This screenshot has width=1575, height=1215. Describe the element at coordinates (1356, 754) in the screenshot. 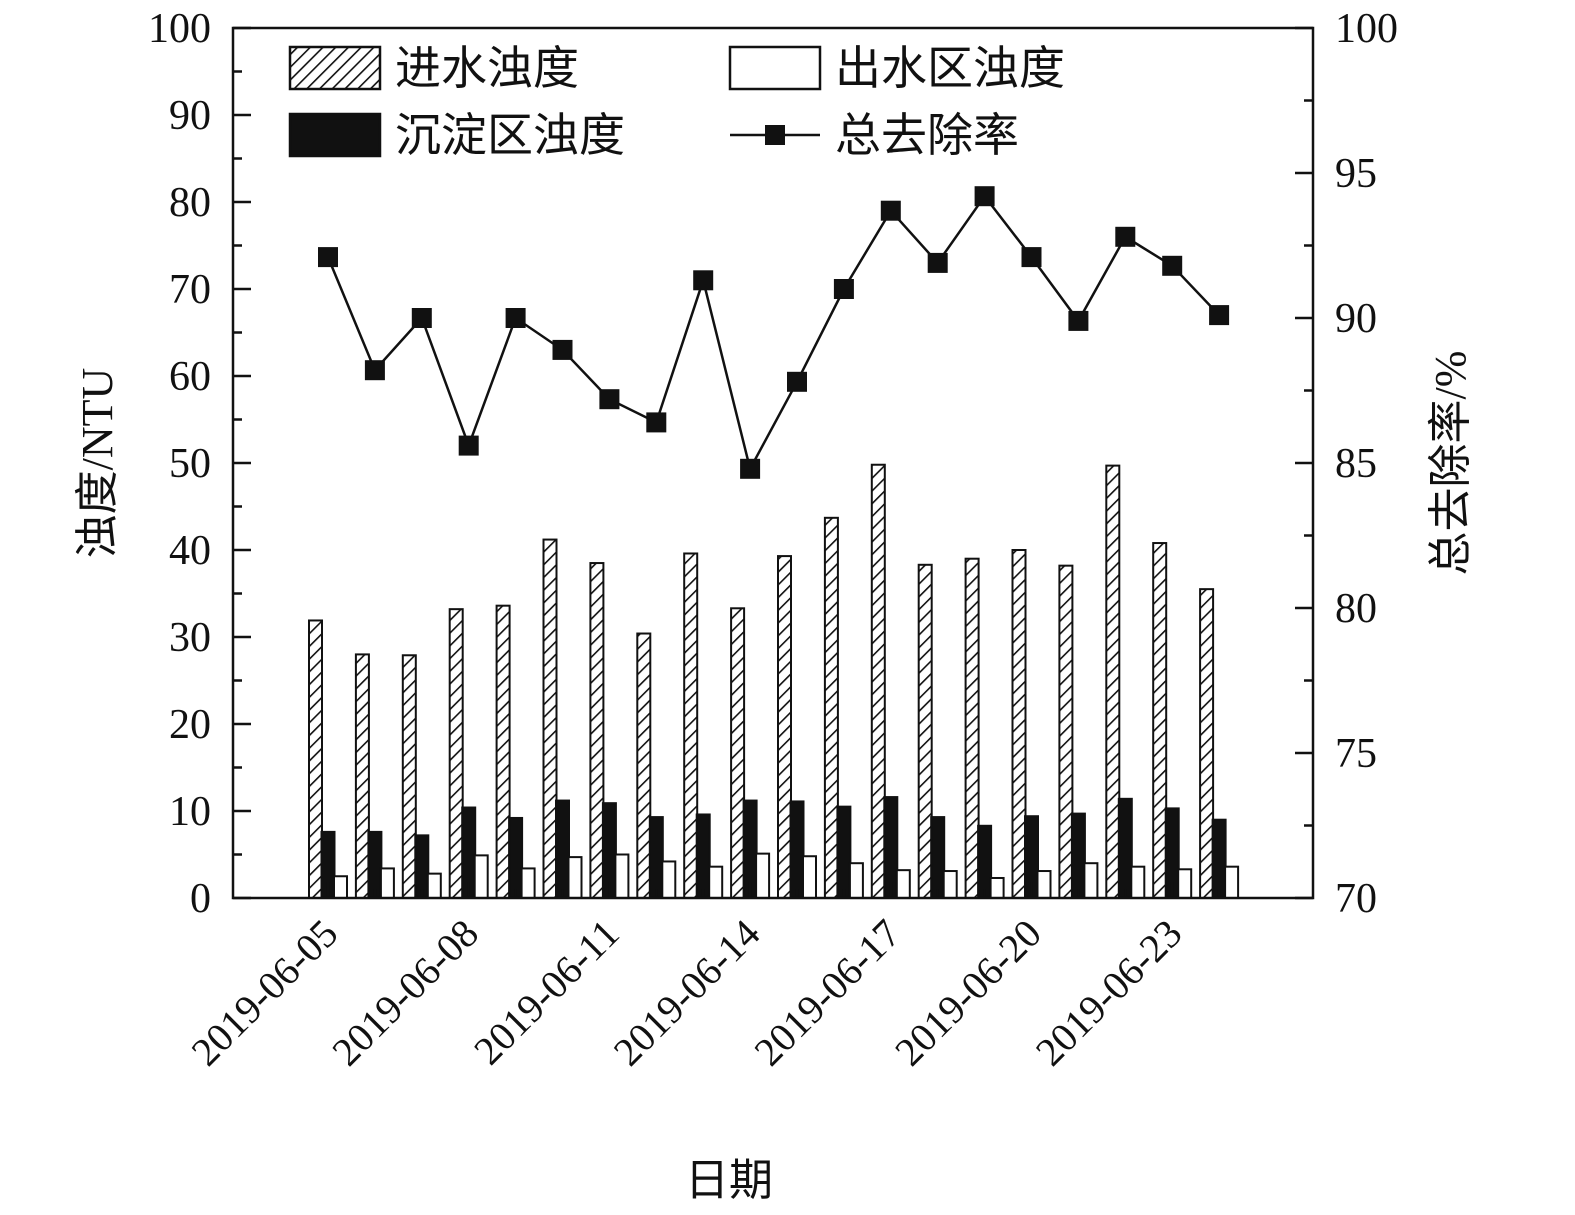

I see `right-axis-tick-label: 75` at that location.